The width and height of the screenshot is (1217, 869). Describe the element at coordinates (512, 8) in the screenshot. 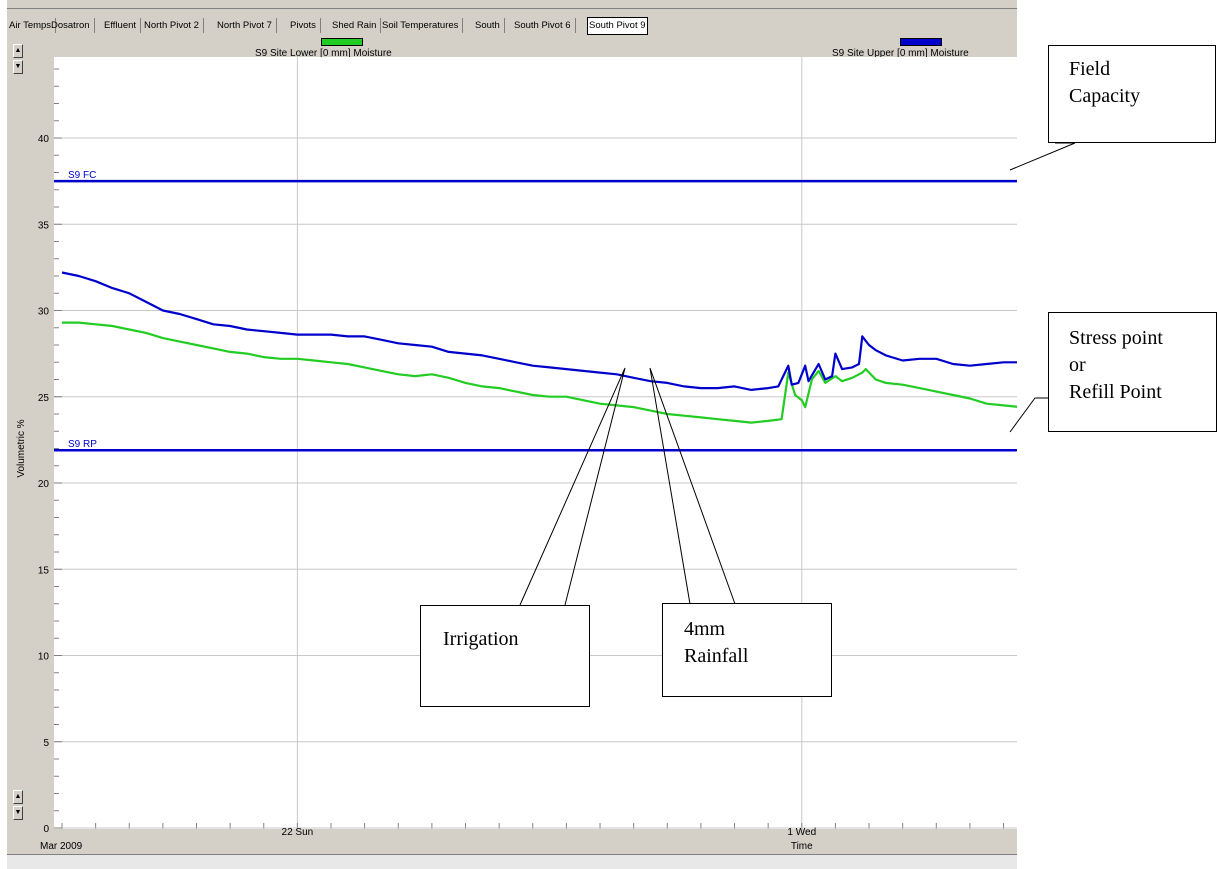

I see `window-edge` at that location.